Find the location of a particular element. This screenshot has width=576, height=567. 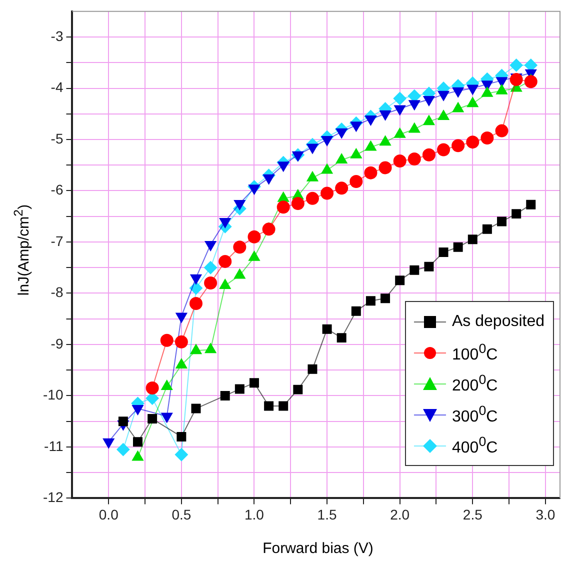

y-tick-label: -5 is located at coordinates (57, 138).